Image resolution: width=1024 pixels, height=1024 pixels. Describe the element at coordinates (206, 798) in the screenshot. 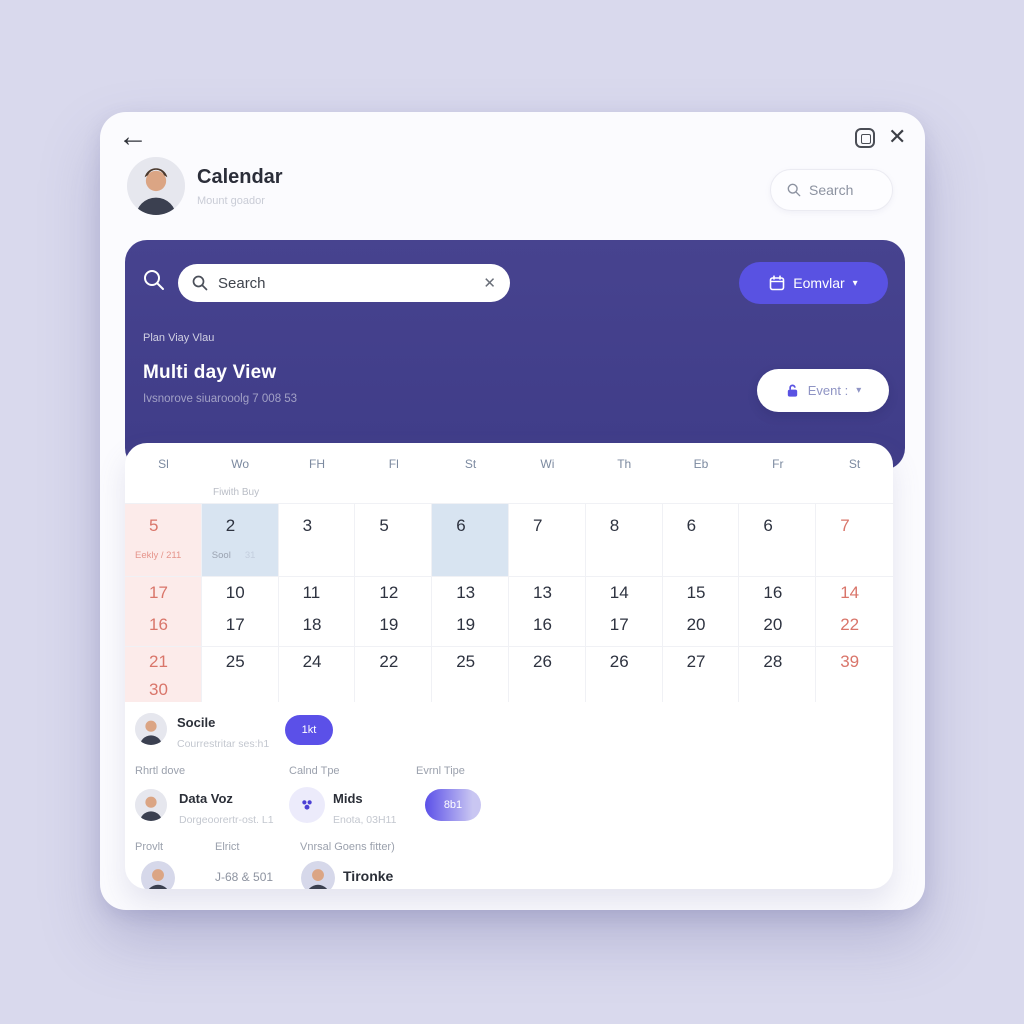

I see `filter-name: Data Voz` at that location.